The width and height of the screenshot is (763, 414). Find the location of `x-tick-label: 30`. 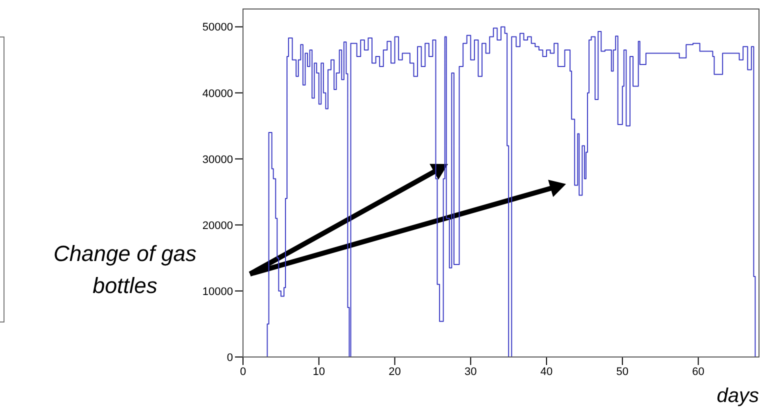

x-tick-label: 30 is located at coordinates (470, 372).